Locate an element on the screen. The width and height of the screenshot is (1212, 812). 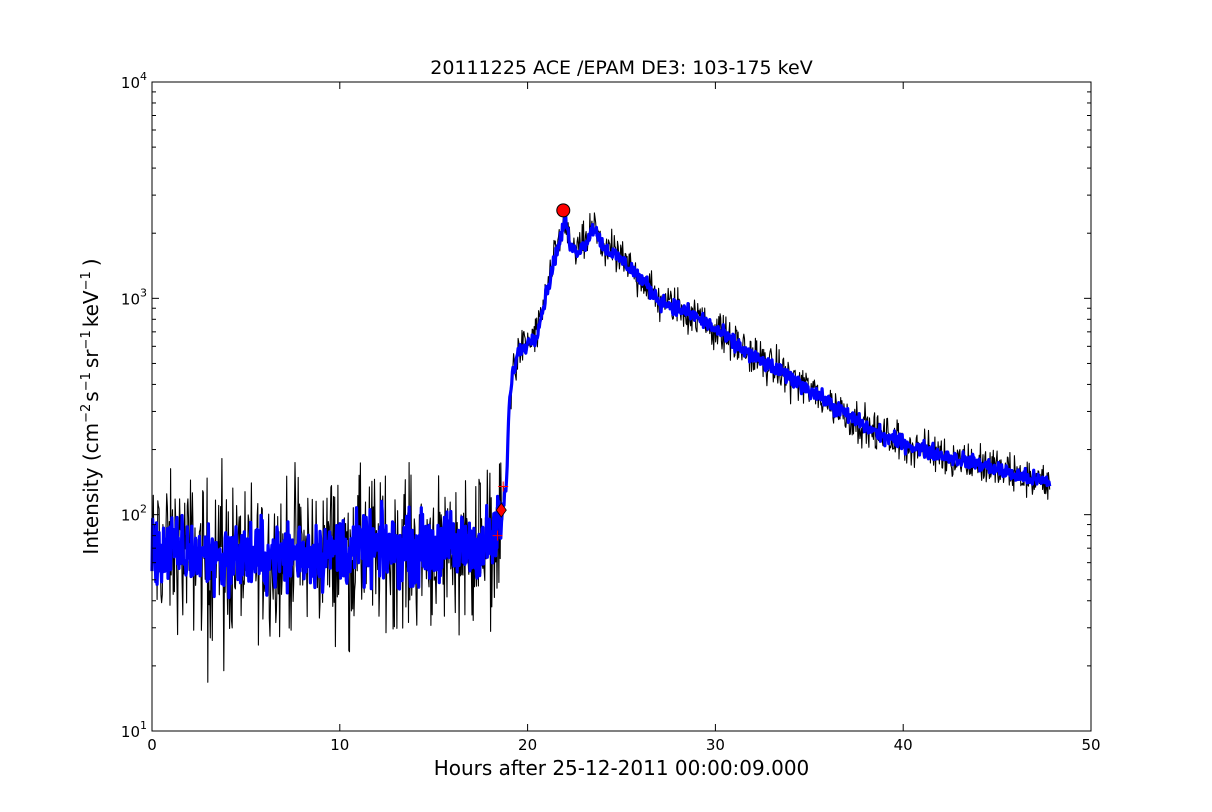
y-axis-label: Intensity (cm−2s−1sr−1keV−1) is located at coordinates (91, 406).